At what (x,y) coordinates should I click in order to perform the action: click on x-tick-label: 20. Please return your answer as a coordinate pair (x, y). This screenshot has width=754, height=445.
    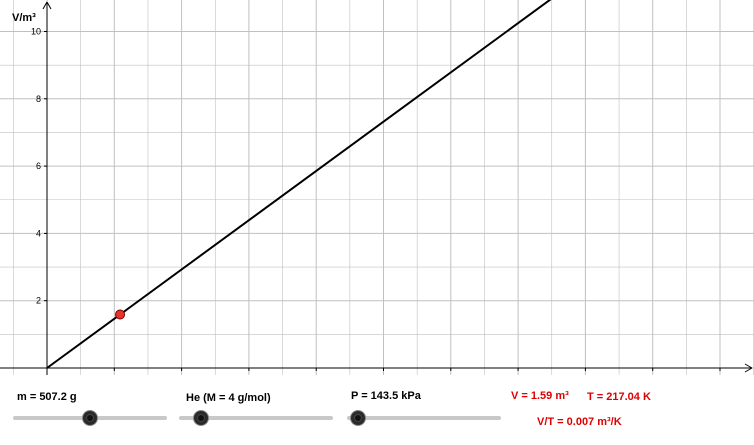
    Looking at the image, I should click on (720, 374).